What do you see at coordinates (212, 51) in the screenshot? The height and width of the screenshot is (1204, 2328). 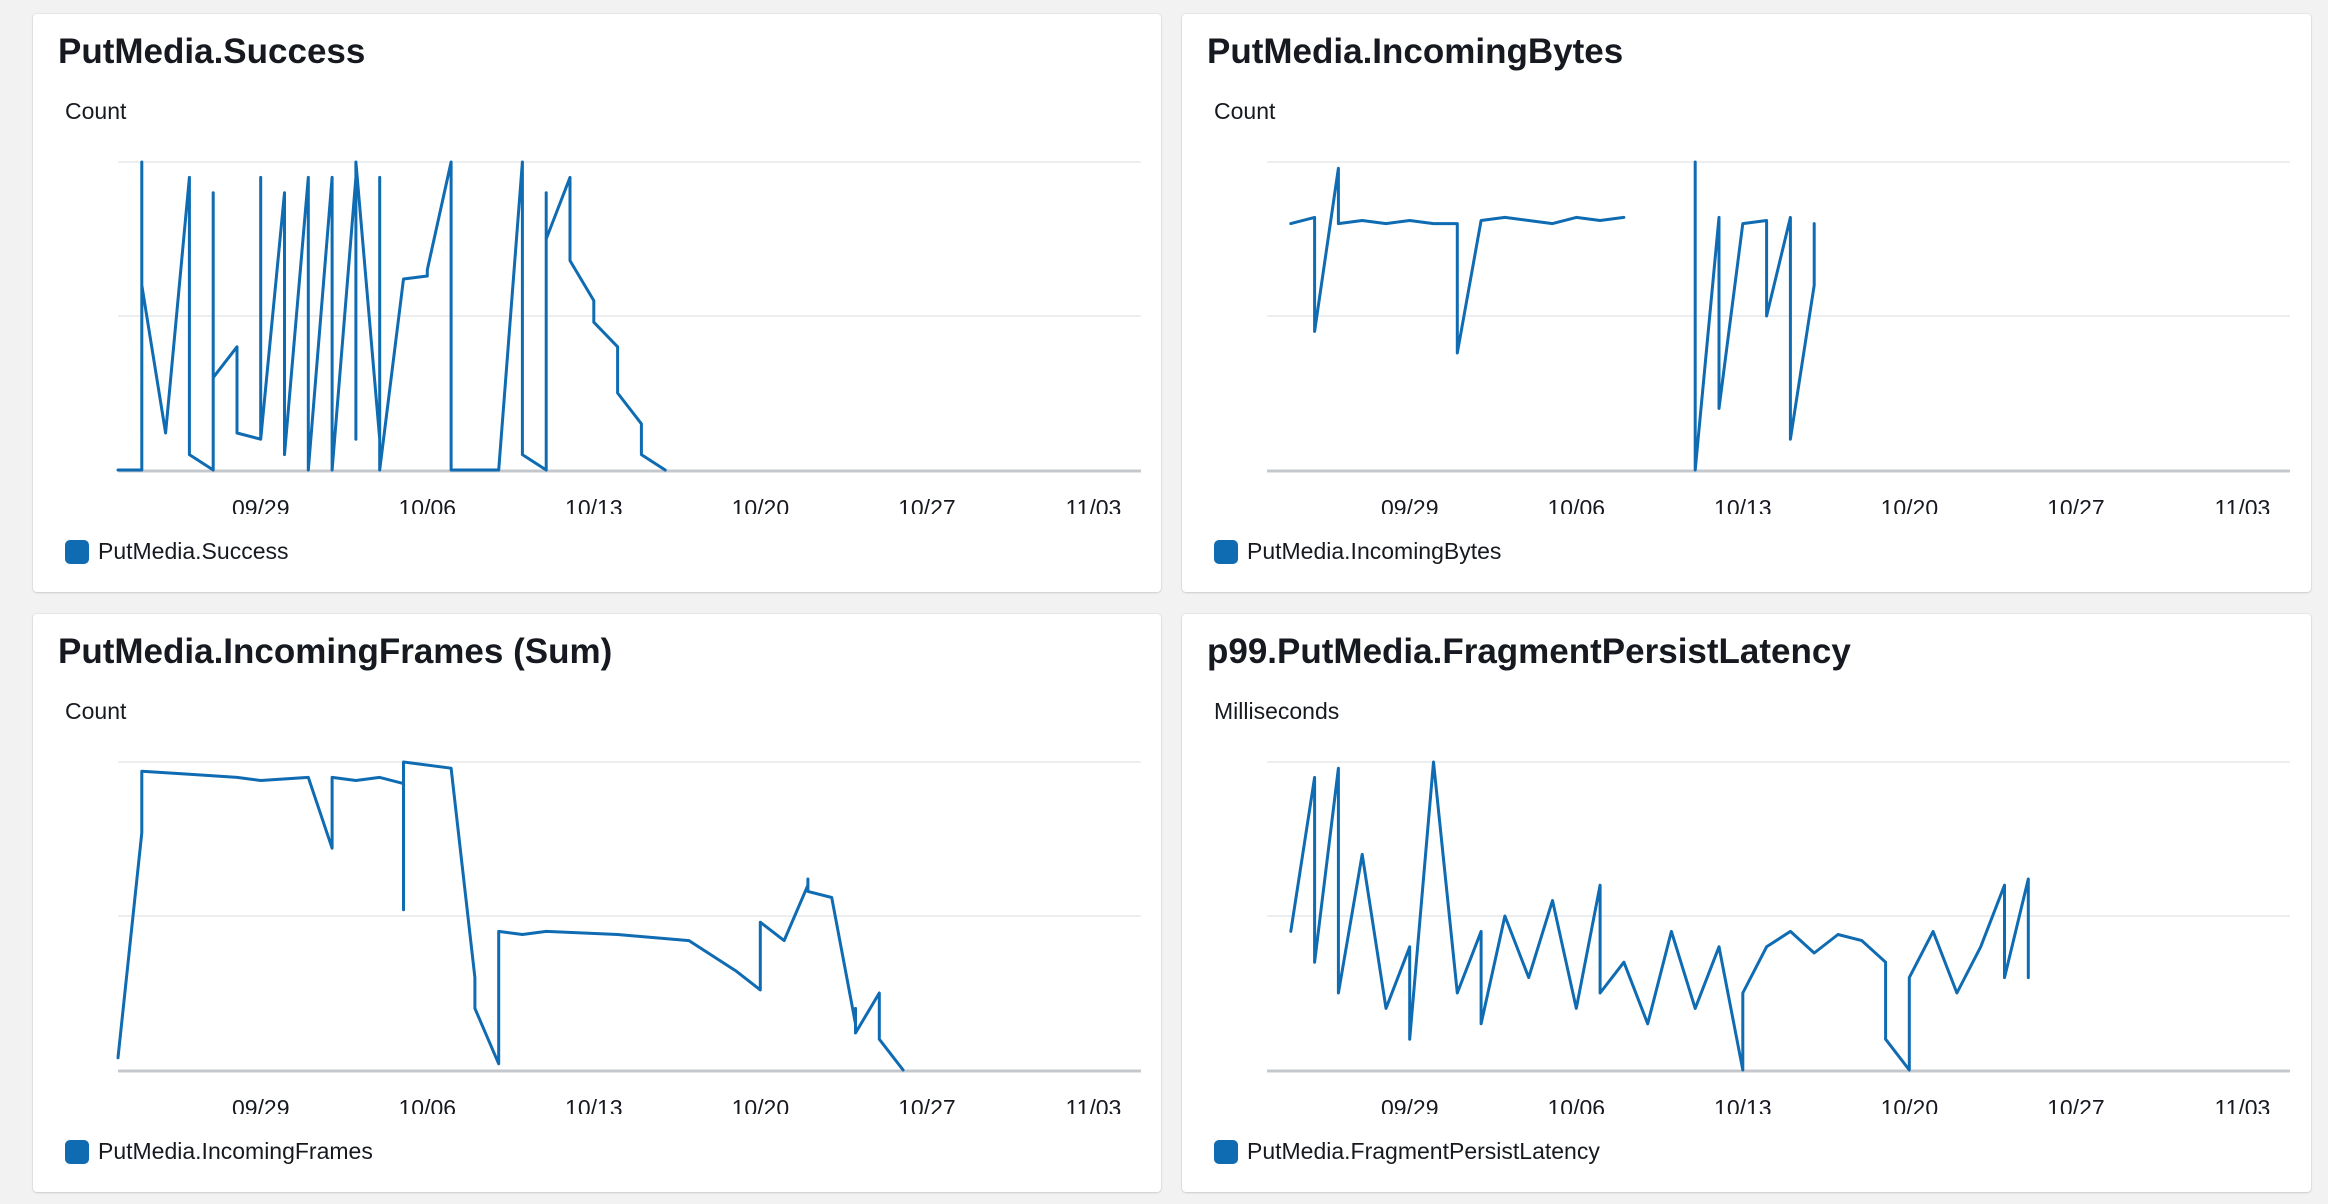 I see `chart-title: PutMedia.Success` at bounding box center [212, 51].